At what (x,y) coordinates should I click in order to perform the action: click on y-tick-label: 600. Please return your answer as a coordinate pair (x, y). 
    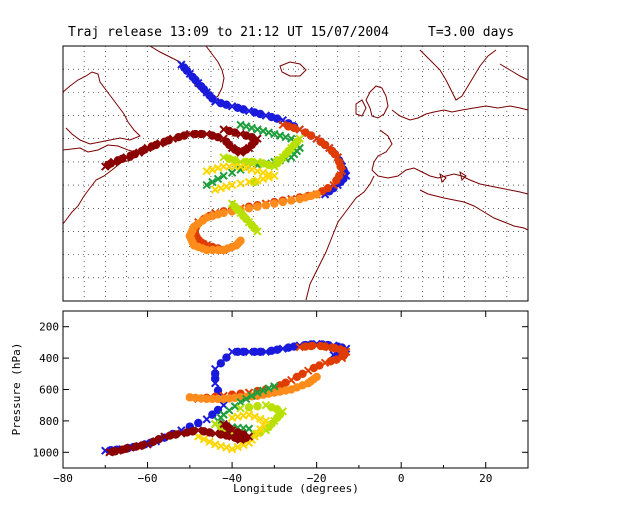
    Looking at the image, I should click on (49, 390).